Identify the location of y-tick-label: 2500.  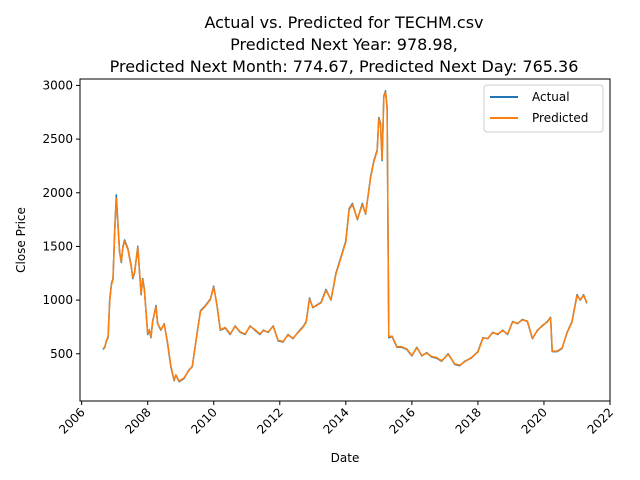
(57, 139).